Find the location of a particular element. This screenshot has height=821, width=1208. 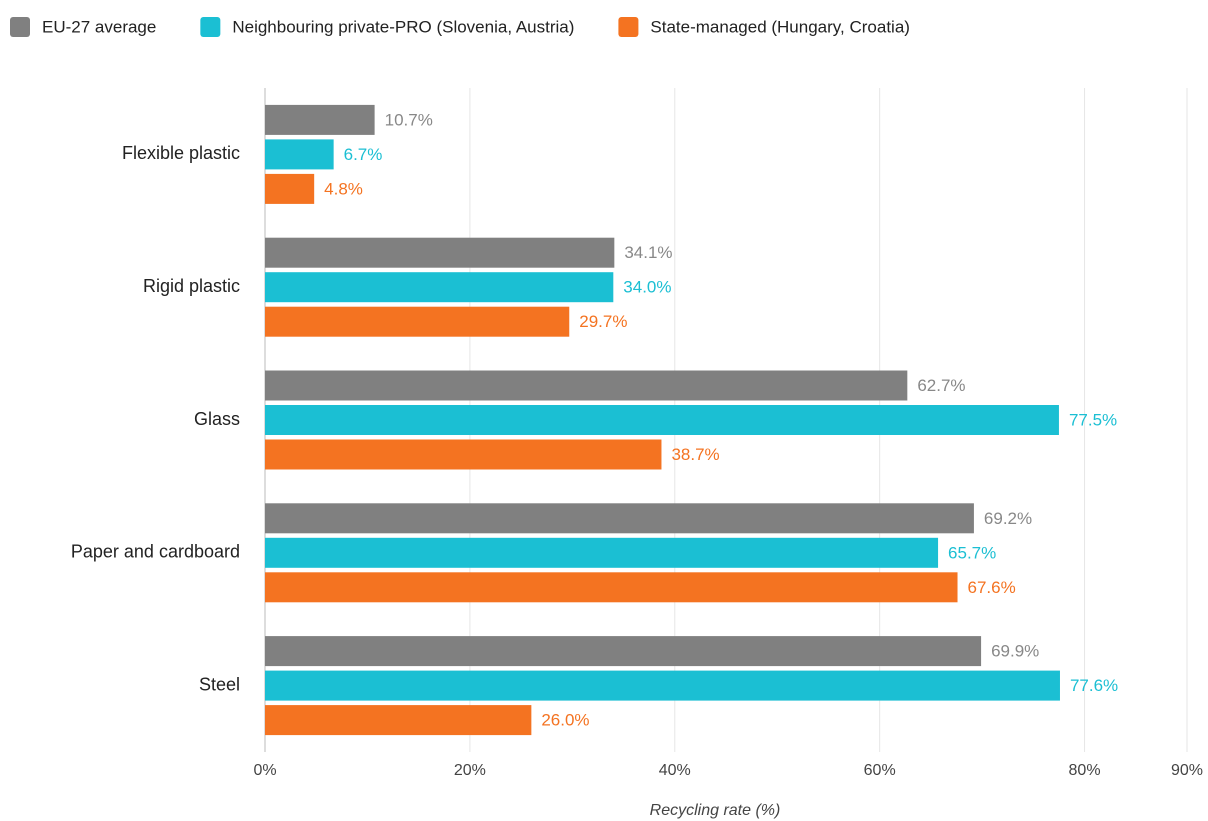

category-label: Flexible plastic is located at coordinates (181, 153).